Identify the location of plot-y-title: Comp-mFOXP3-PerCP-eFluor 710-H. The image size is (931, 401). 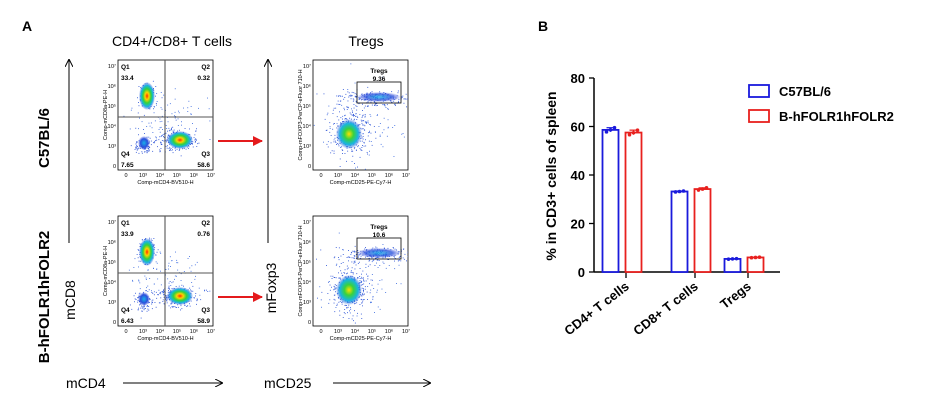
(301, 114).